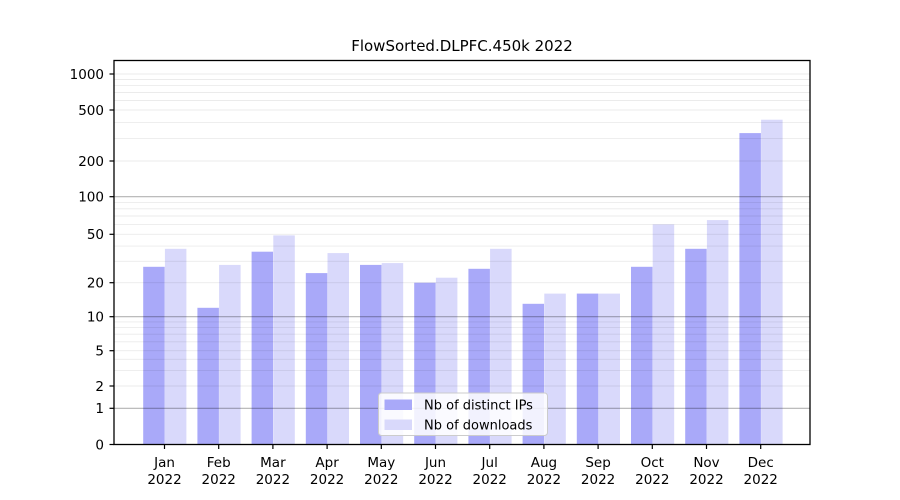 The width and height of the screenshot is (900, 500). I want to click on bar-nb-of-downloads-mar-2022, so click(284, 340).